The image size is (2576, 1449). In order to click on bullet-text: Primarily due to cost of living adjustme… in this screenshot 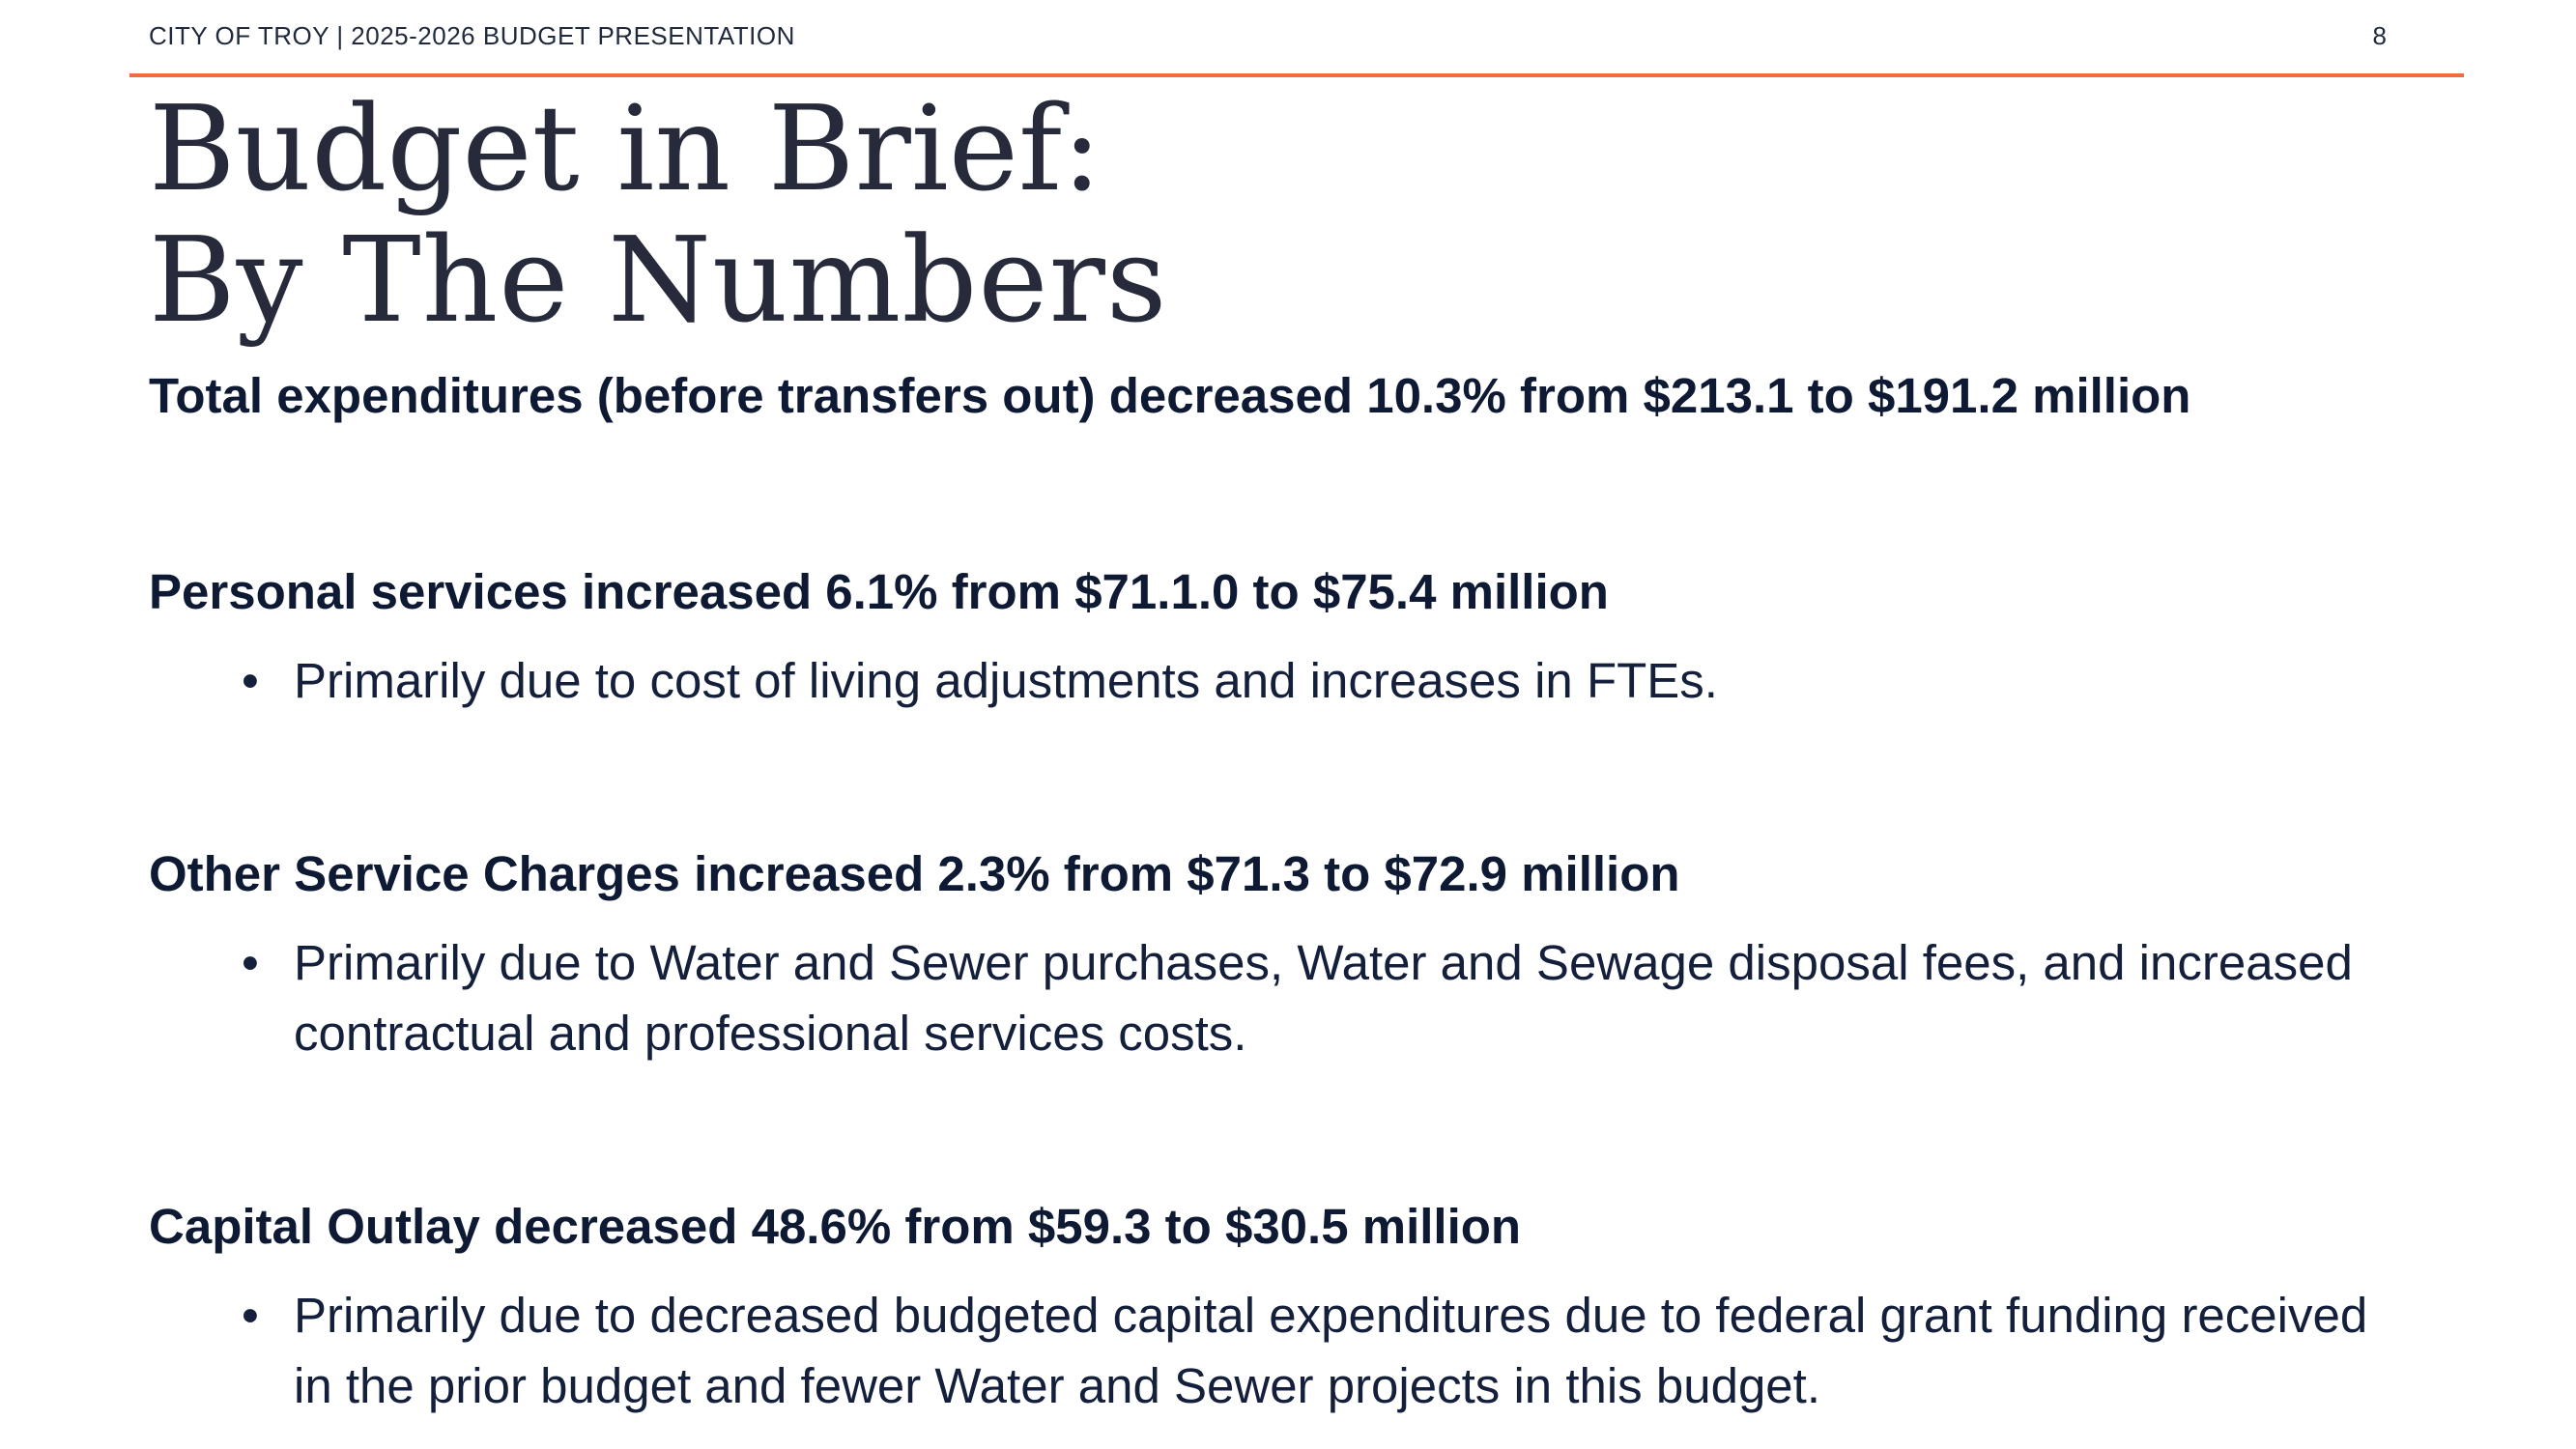, I will do `click(1006, 680)`.